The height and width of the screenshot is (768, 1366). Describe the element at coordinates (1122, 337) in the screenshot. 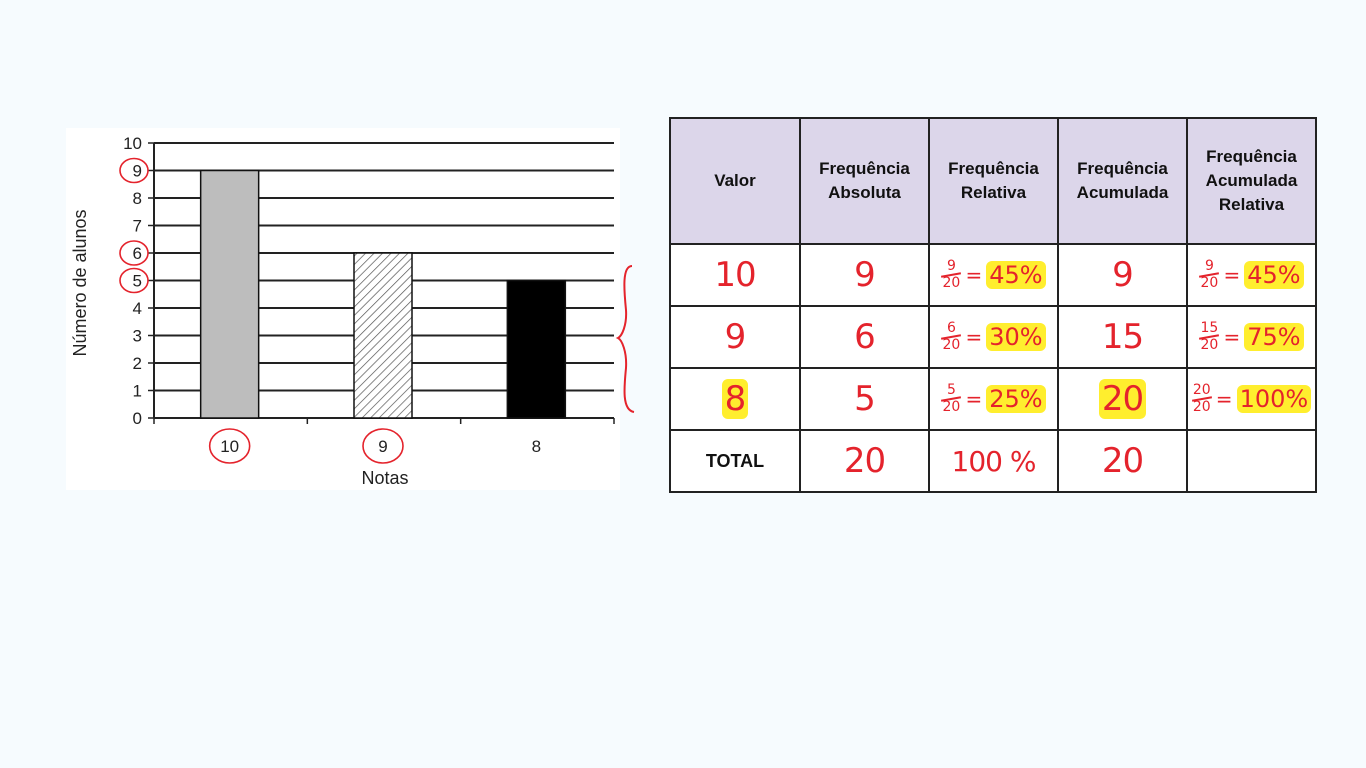

I see `cell-acumulada: 15` at that location.